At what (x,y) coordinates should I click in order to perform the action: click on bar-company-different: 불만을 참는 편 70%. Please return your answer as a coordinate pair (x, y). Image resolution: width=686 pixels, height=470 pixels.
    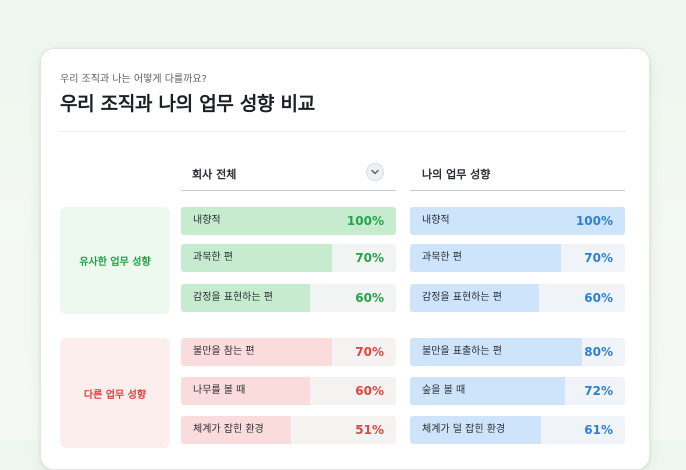
    Looking at the image, I should click on (288, 352).